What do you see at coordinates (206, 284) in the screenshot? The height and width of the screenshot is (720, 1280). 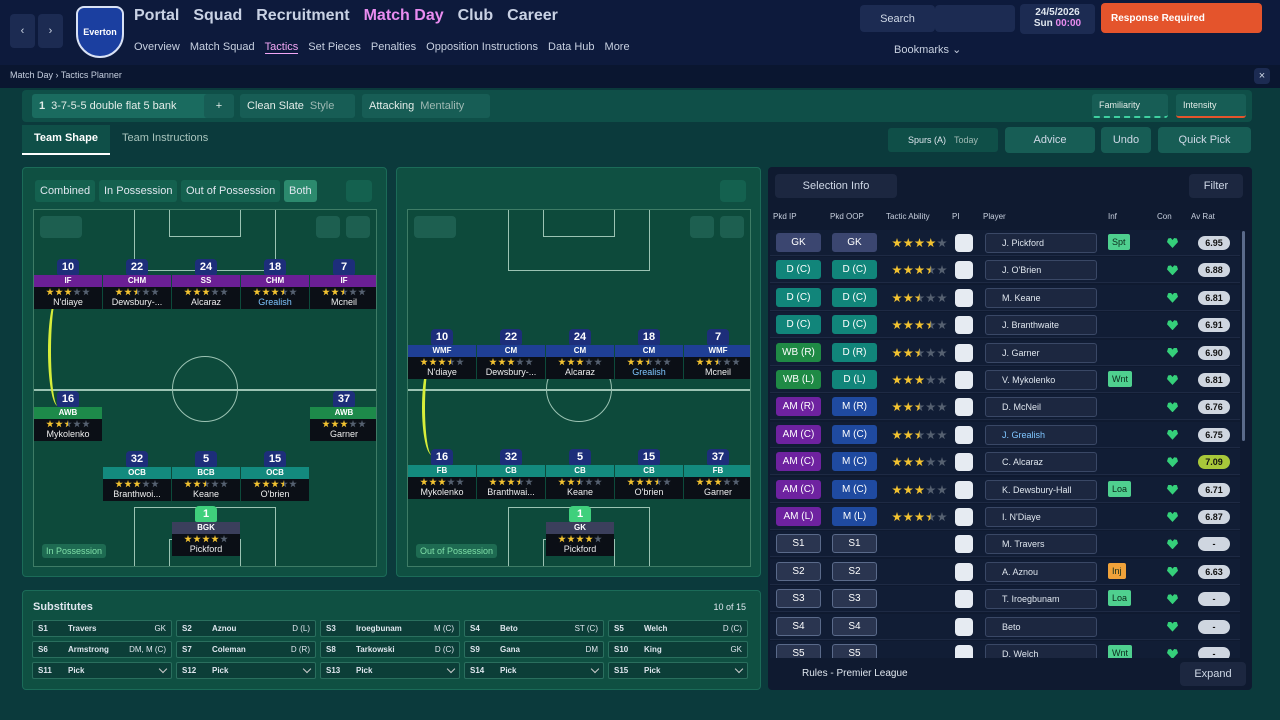 I see `player-card: 24 SS Alcaraz` at bounding box center [206, 284].